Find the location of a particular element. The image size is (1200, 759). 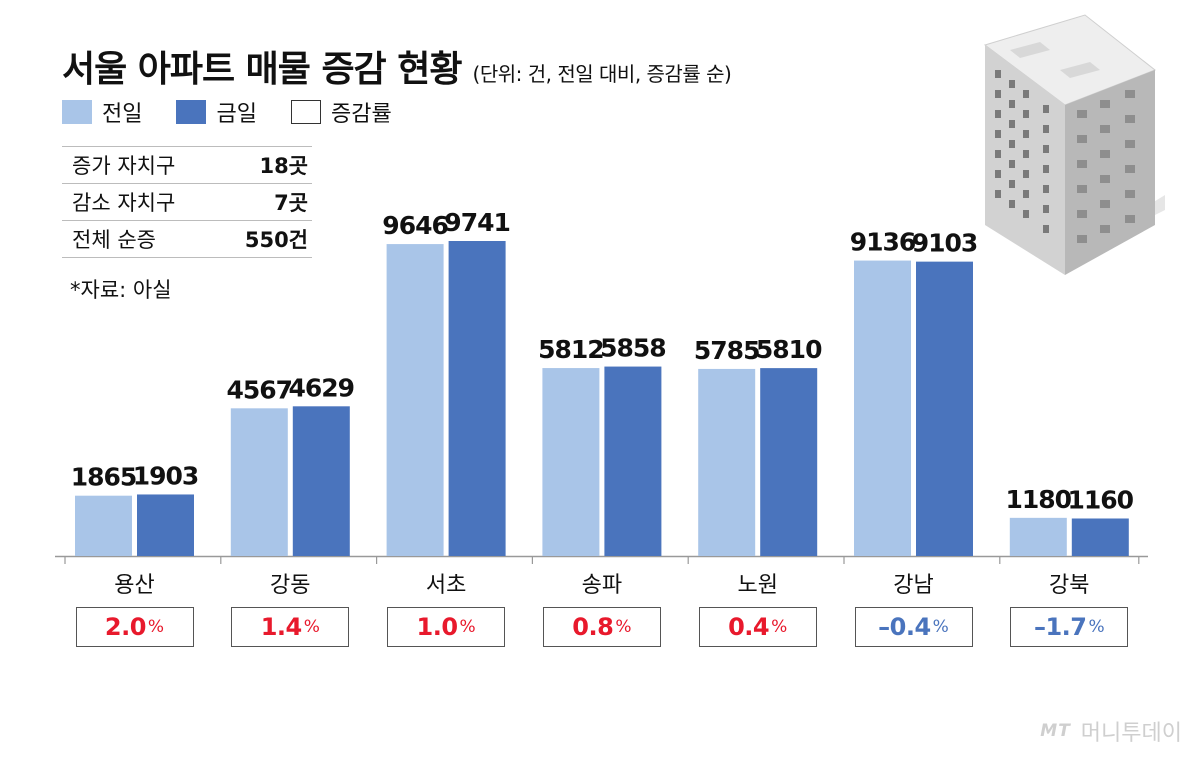

summary-row: 감소 자치구 7곳 is located at coordinates (187, 202).